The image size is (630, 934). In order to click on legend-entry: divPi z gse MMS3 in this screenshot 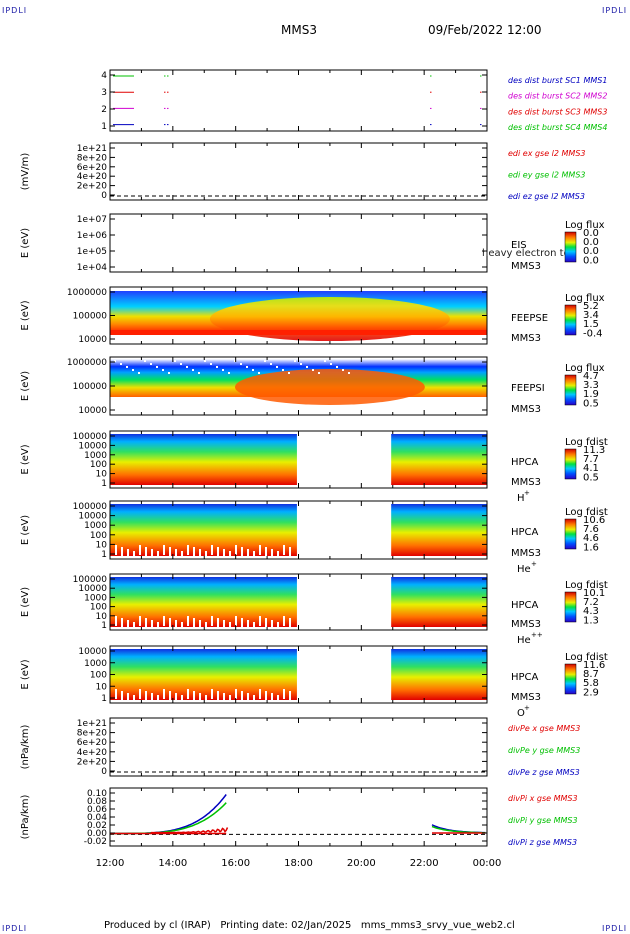, I will do `click(542, 842)`.